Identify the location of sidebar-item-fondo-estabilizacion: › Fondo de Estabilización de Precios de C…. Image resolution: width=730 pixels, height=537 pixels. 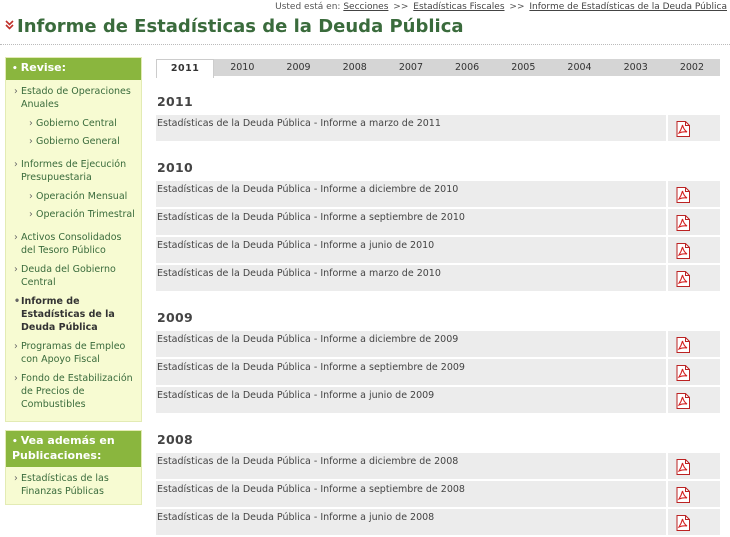
(73, 391).